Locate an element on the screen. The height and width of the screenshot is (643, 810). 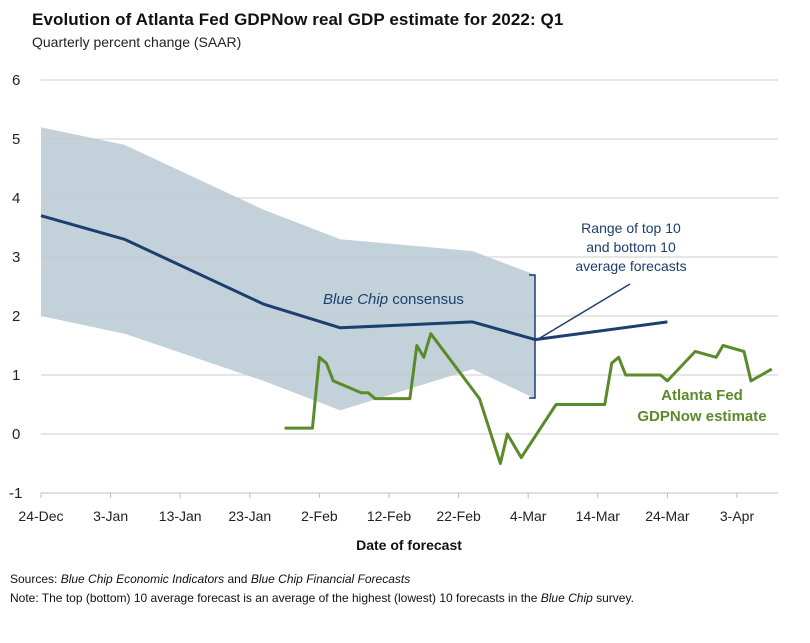
range-bracket is located at coordinates (532, 336).